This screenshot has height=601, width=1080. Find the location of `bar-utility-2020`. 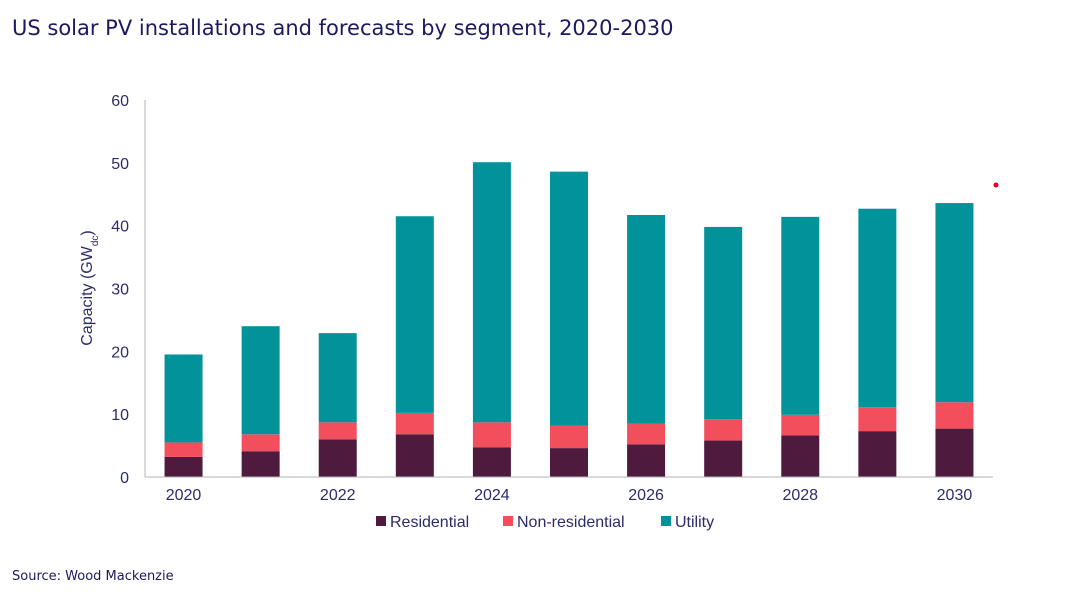

bar-utility-2020 is located at coordinates (183, 398).